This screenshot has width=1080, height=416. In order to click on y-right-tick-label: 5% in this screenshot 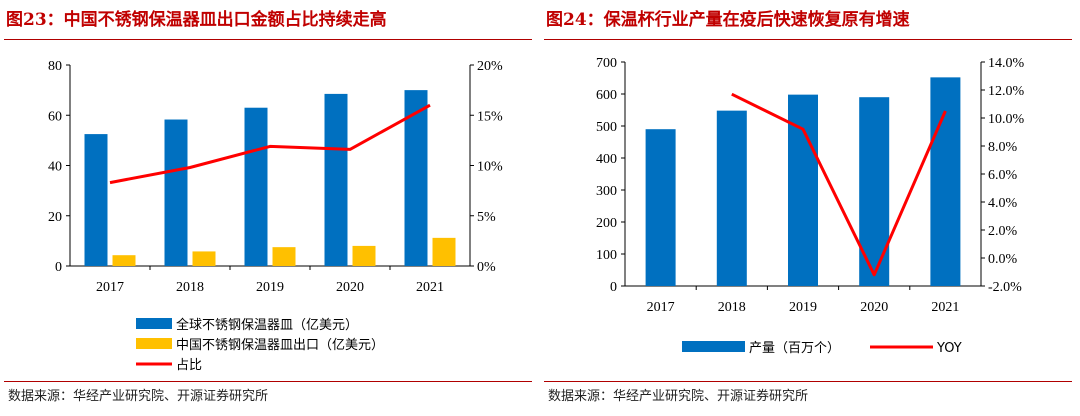, I will do `click(486, 217)`.